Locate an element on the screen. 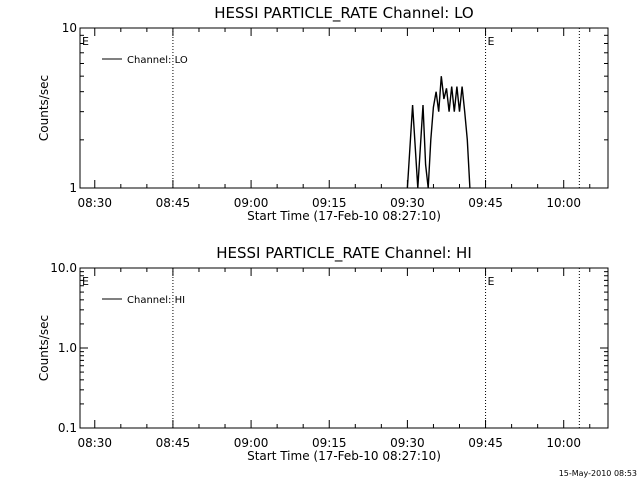 This screenshot has height=480, width=640. legend-label: Channel: HI is located at coordinates (156, 300).